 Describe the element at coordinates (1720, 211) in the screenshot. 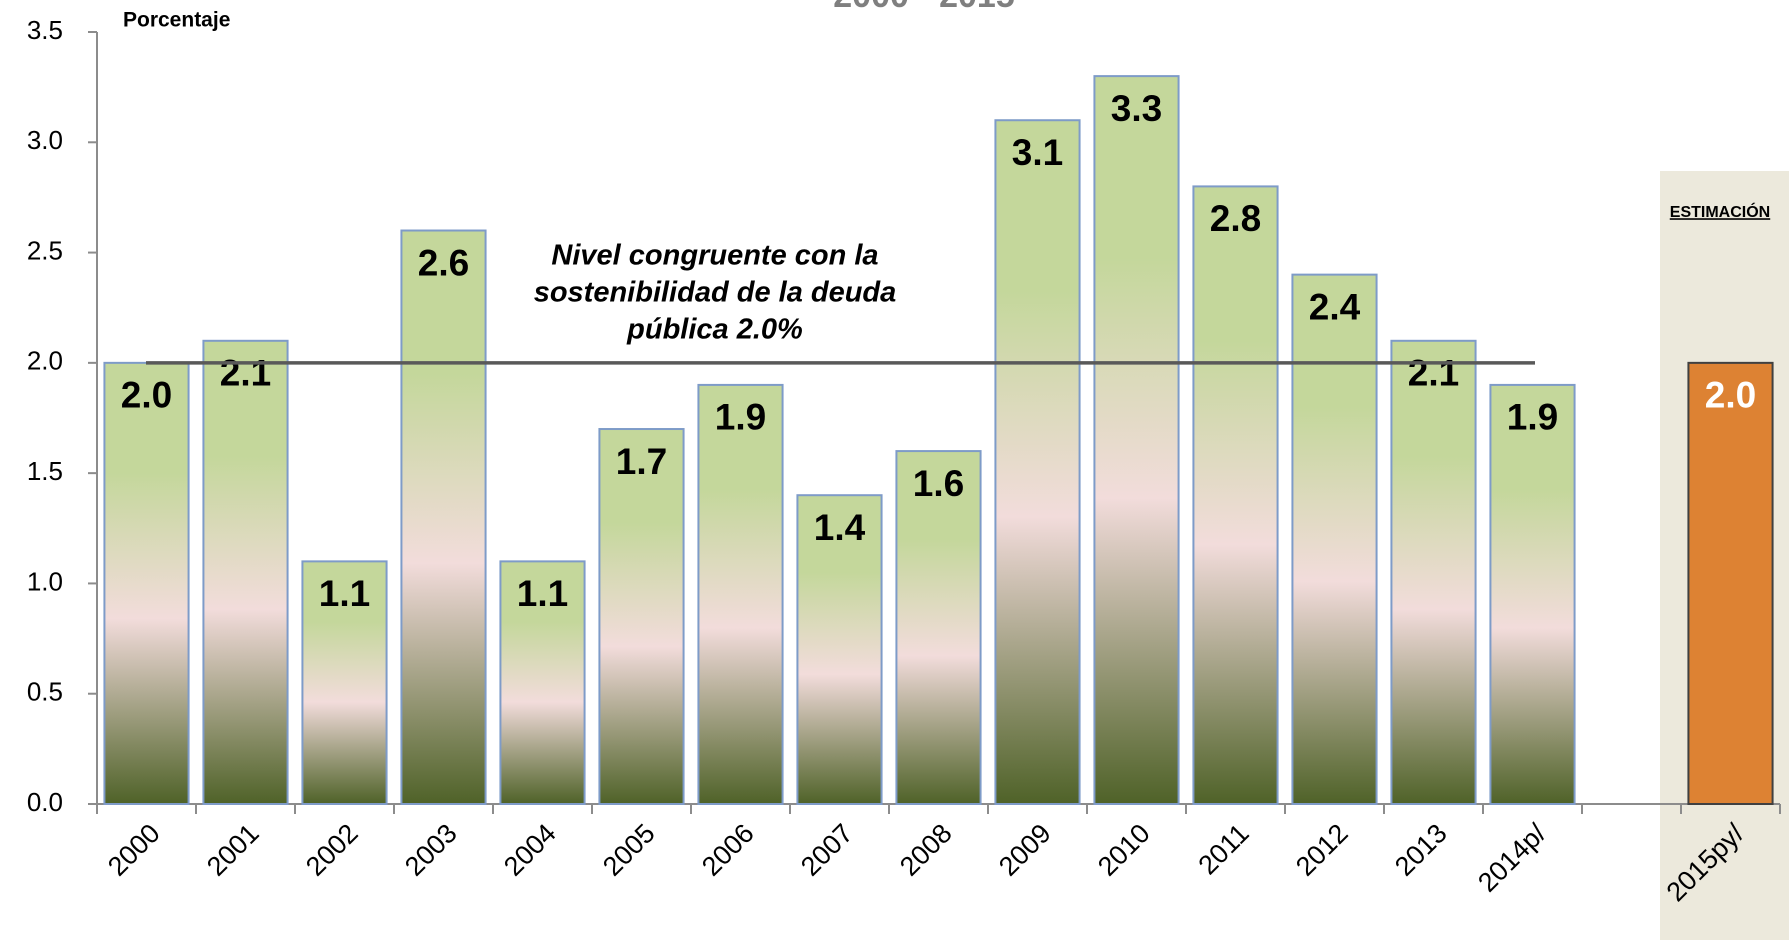

I see `estimation-label: ESTIMACIÓN` at that location.